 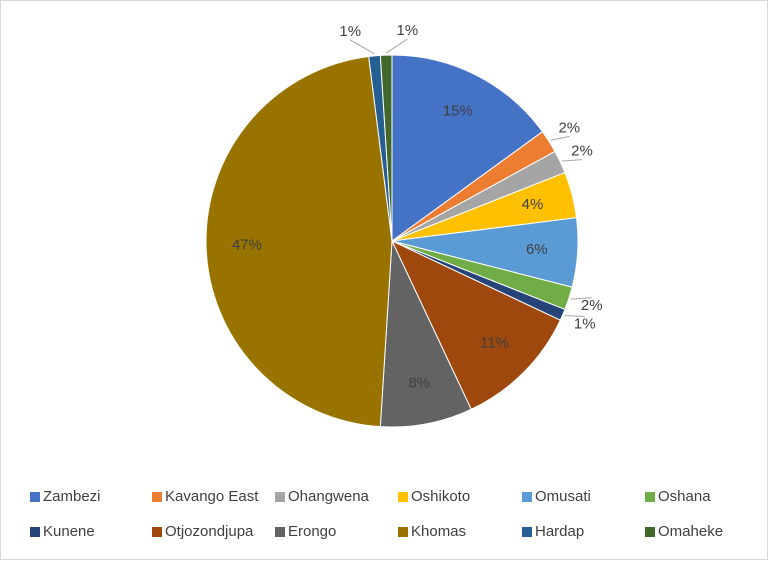 What do you see at coordinates (72, 496) in the screenshot?
I see `legend-label: Zambezi` at bounding box center [72, 496].